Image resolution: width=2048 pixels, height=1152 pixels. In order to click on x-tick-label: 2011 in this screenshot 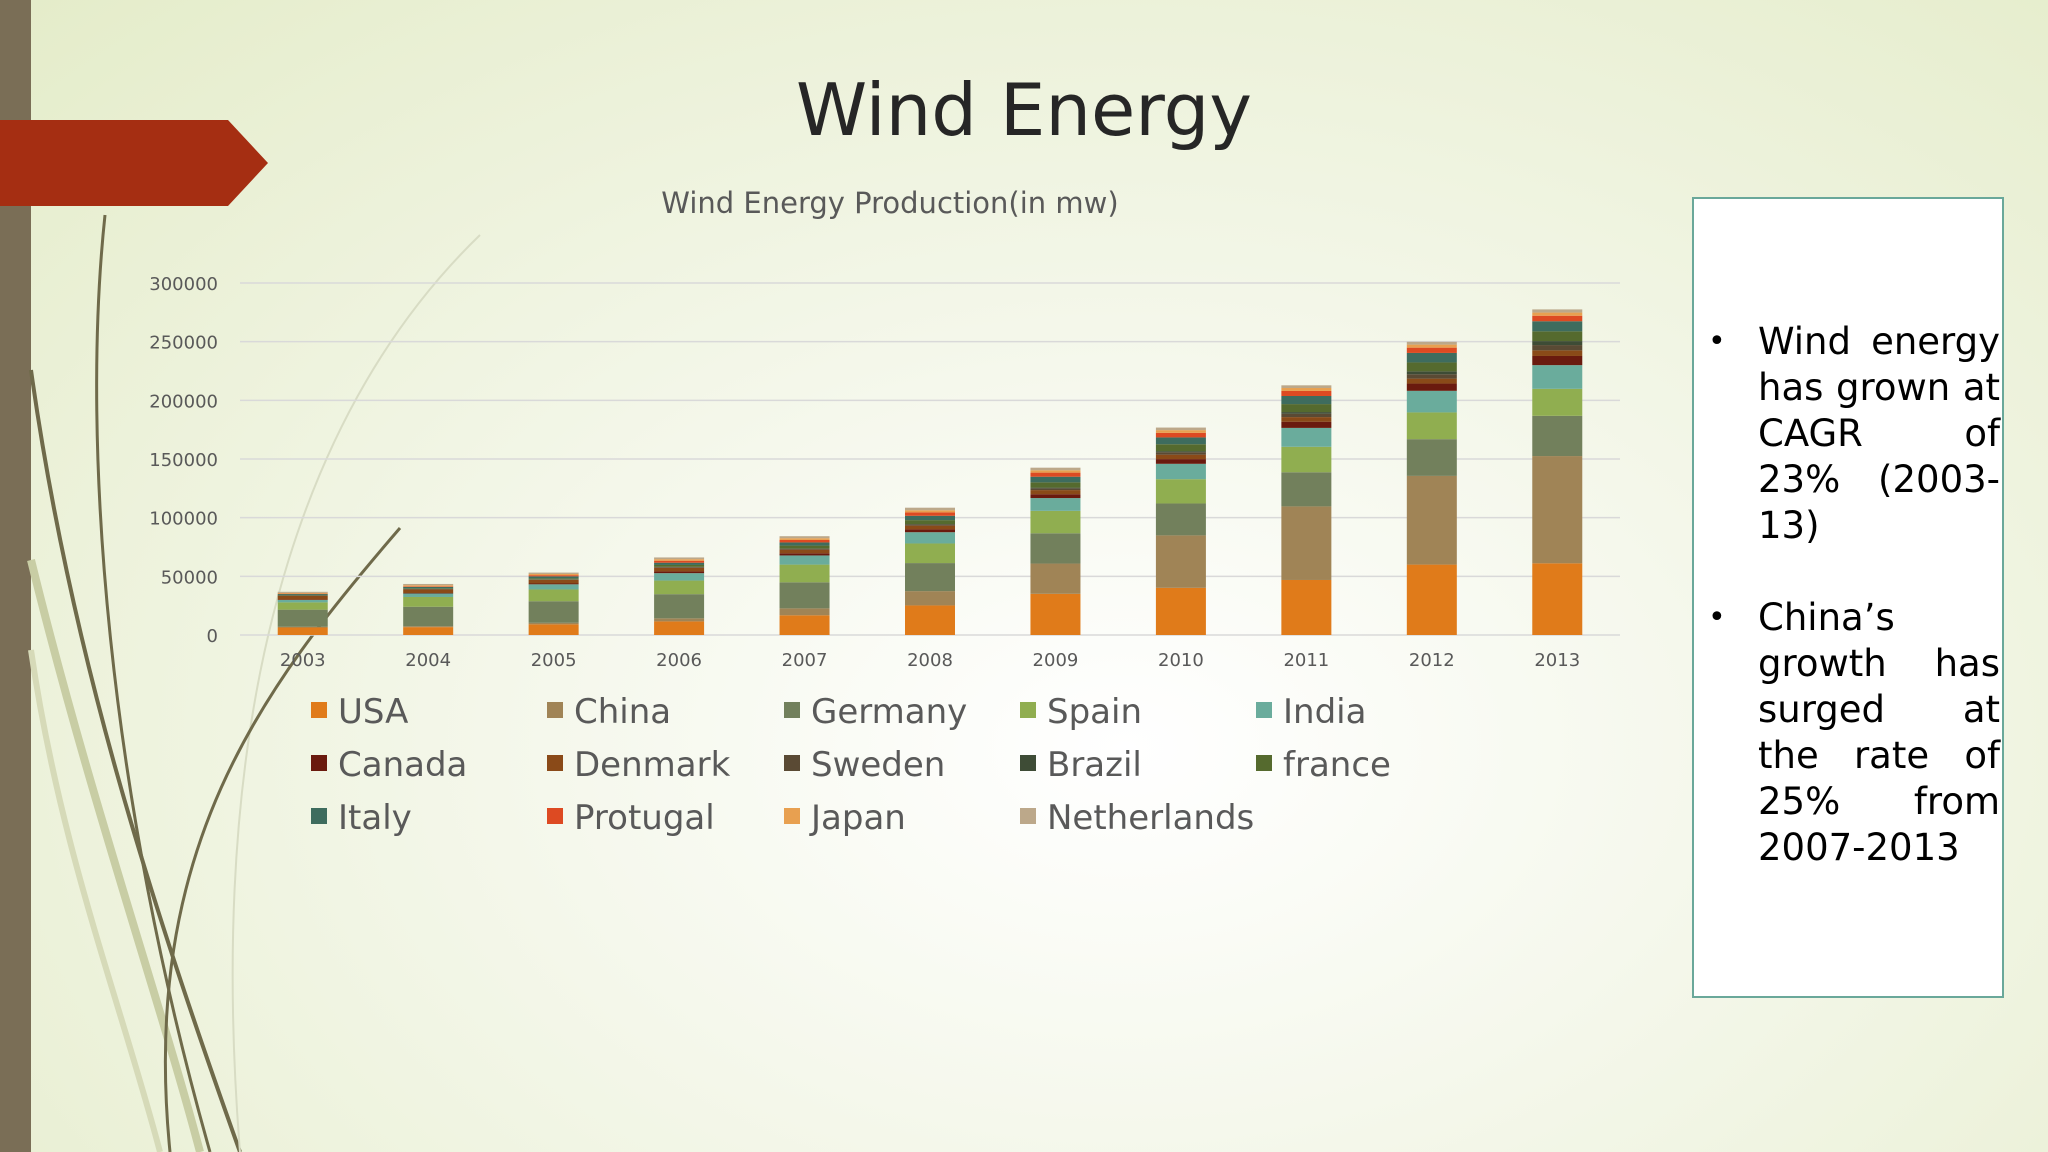, I will do `click(1306, 660)`.